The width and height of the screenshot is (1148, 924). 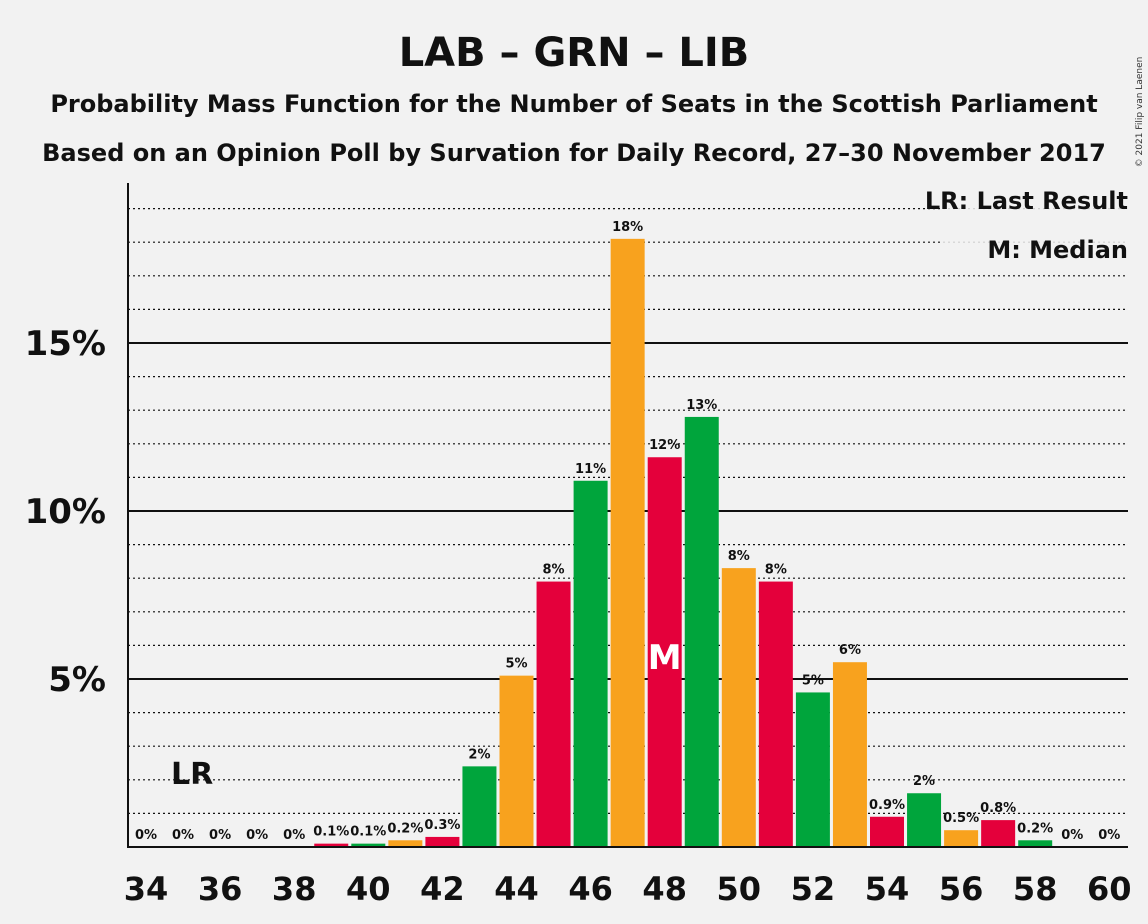 What do you see at coordinates (1035, 828) in the screenshot?
I see `data-label-58: 0.2%` at bounding box center [1035, 828].